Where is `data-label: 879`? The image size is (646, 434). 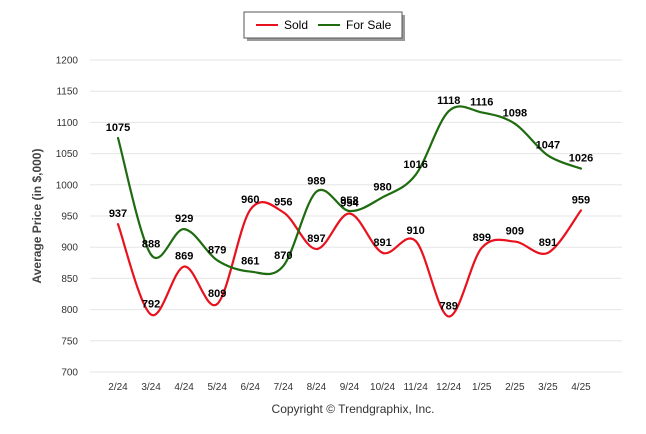 data-label: 879 is located at coordinates (217, 250).